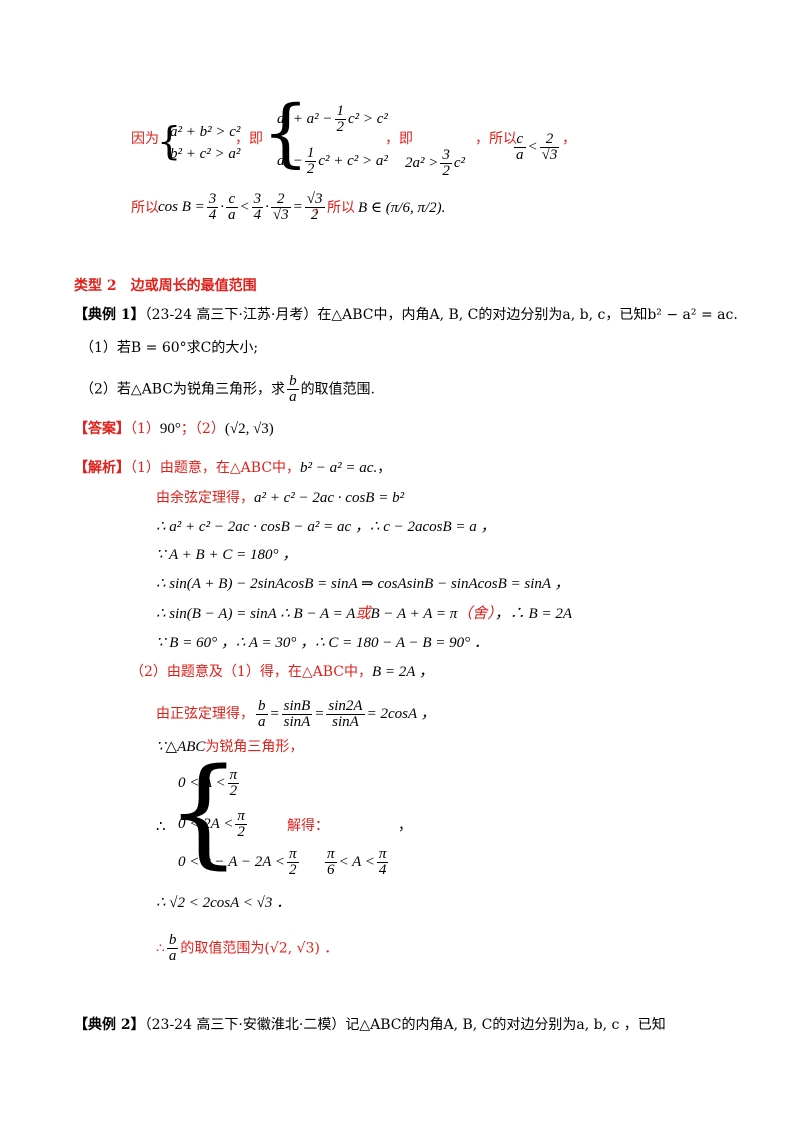  I want to click on math-ineq: 2a² >3 2 c², so click(435, 163).